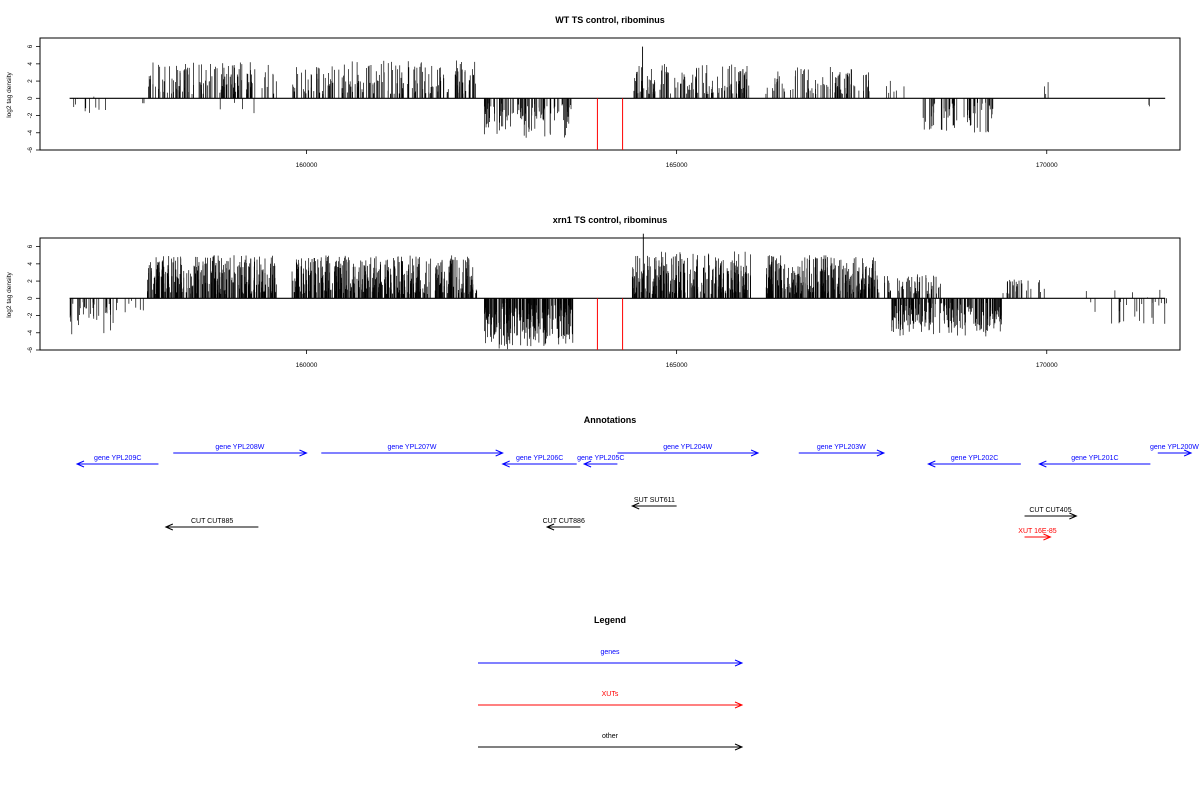 The image size is (1200, 800). I want to click on feature-label: gene YPL201C, so click(1094, 458).